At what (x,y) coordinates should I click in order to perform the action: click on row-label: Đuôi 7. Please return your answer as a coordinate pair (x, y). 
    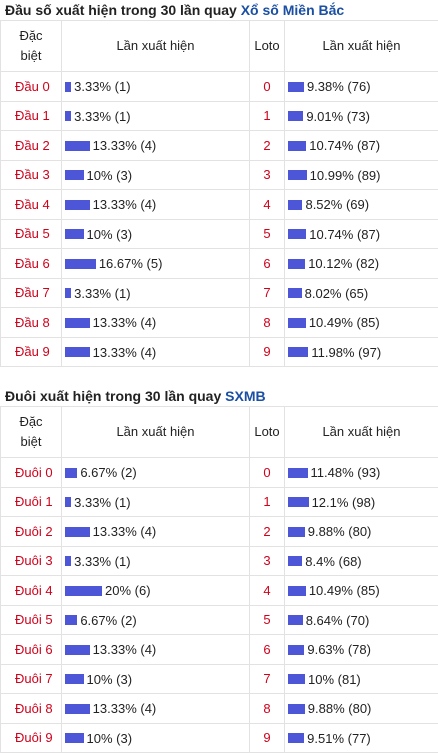
    Looking at the image, I should click on (31, 678).